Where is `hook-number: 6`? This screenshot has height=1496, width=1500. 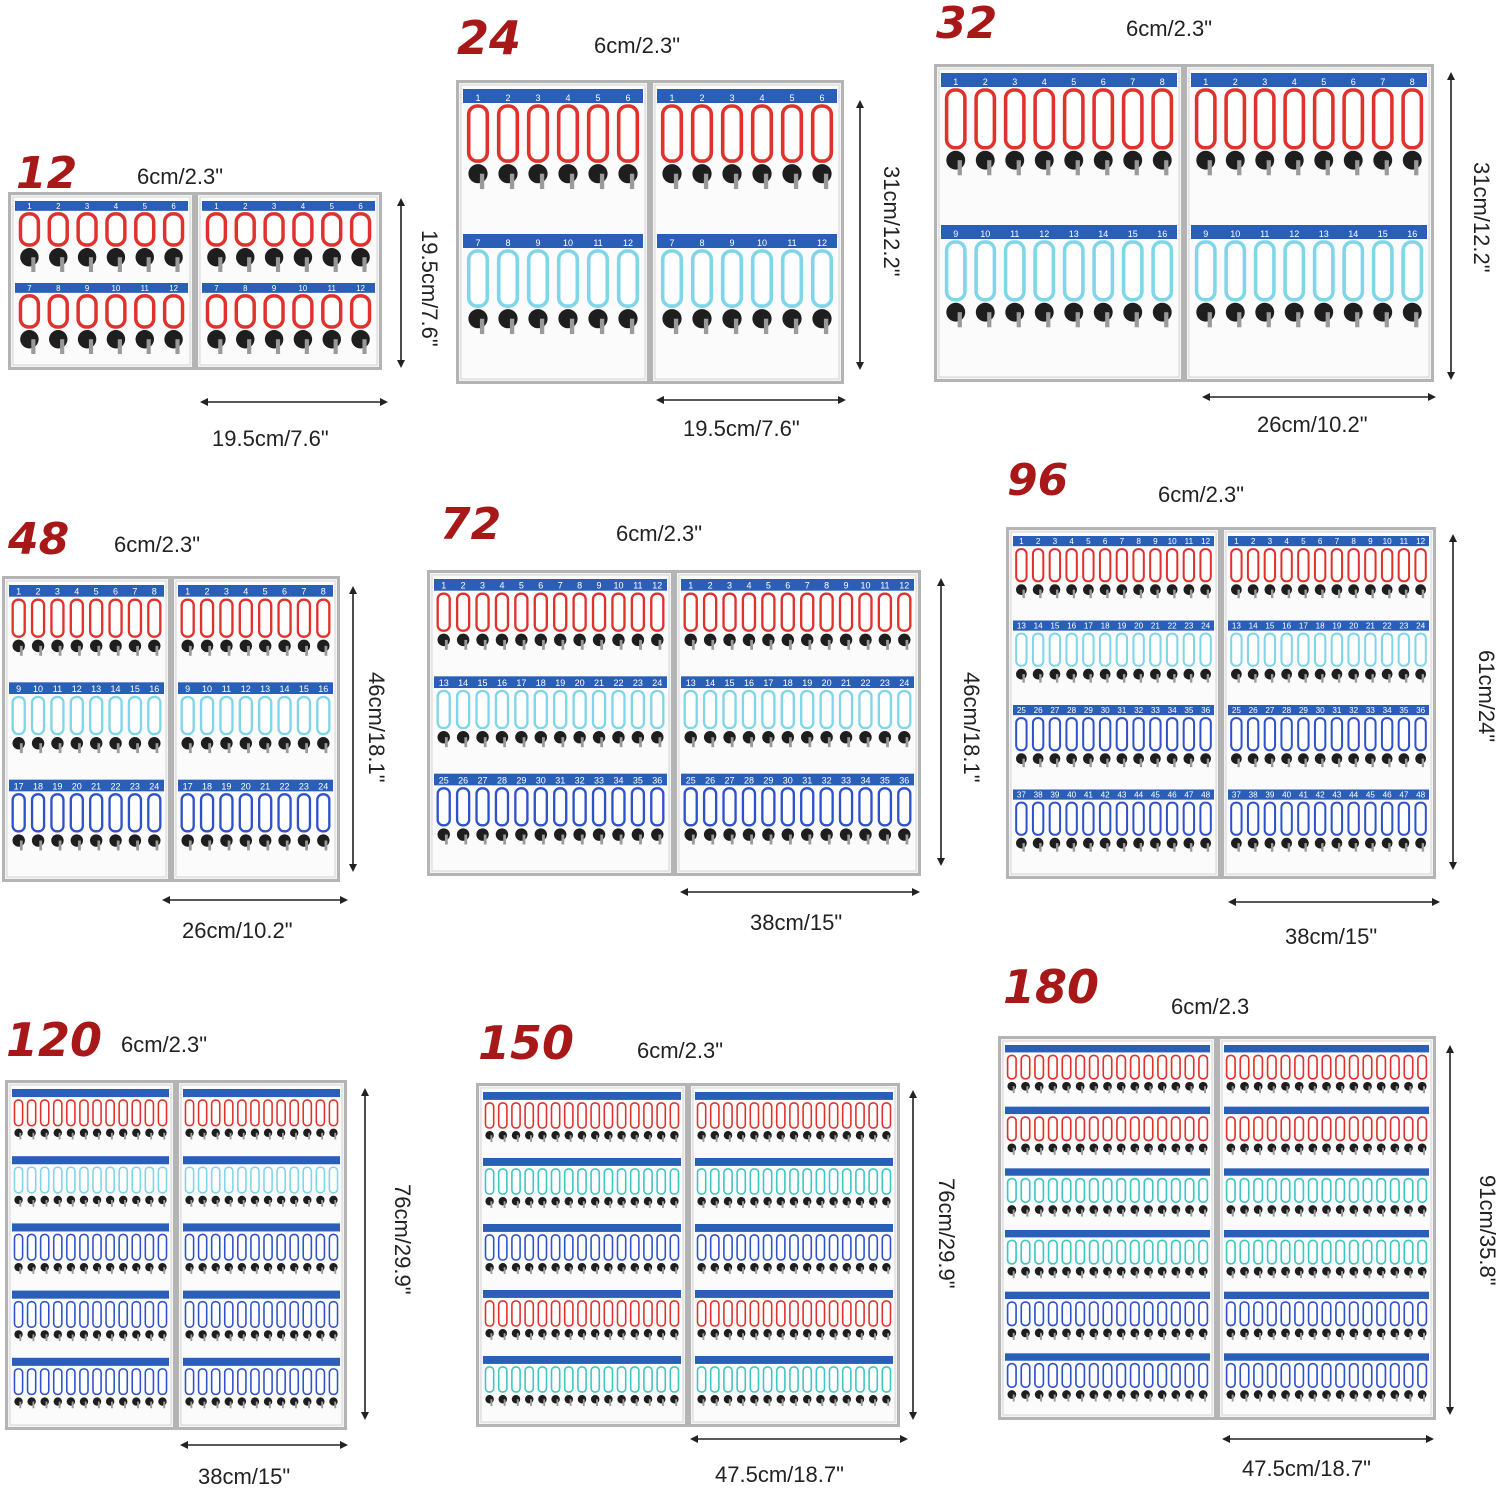
hook-number: 6 is located at coordinates (540, 586).